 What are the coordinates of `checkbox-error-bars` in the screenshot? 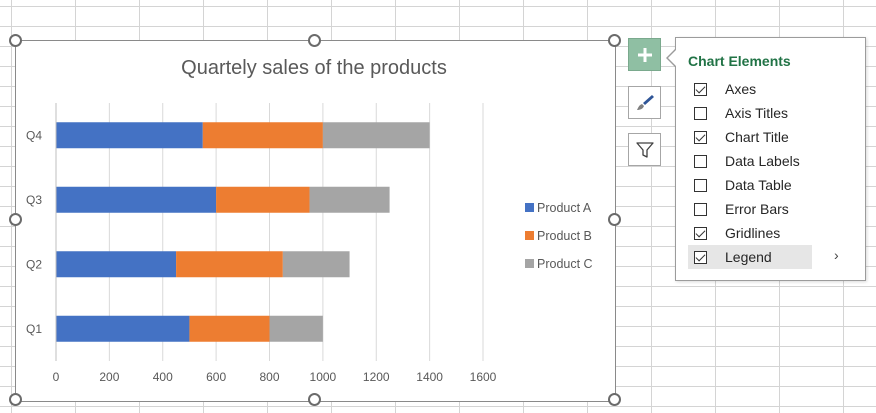 It's located at (700, 209).